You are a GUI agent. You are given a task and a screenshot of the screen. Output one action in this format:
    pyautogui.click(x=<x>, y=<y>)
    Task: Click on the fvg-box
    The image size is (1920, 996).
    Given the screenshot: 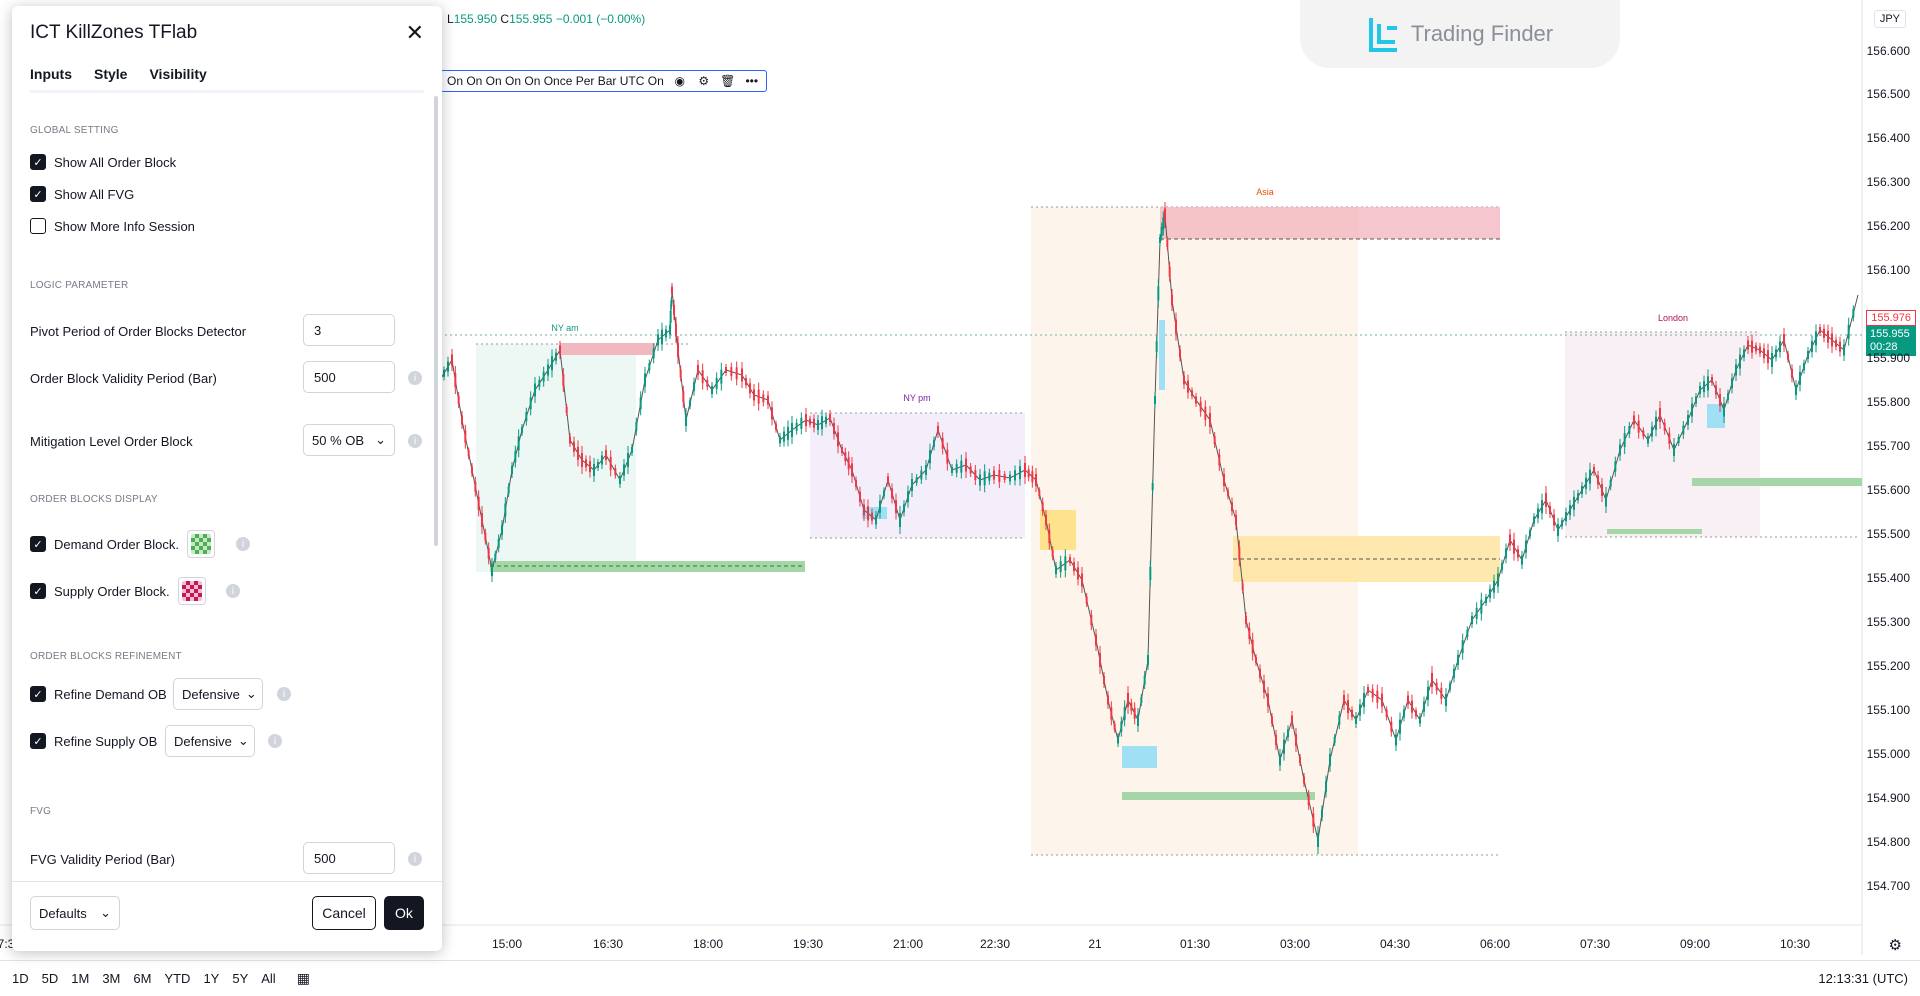 What is the action you would take?
    pyautogui.click(x=1139, y=757)
    